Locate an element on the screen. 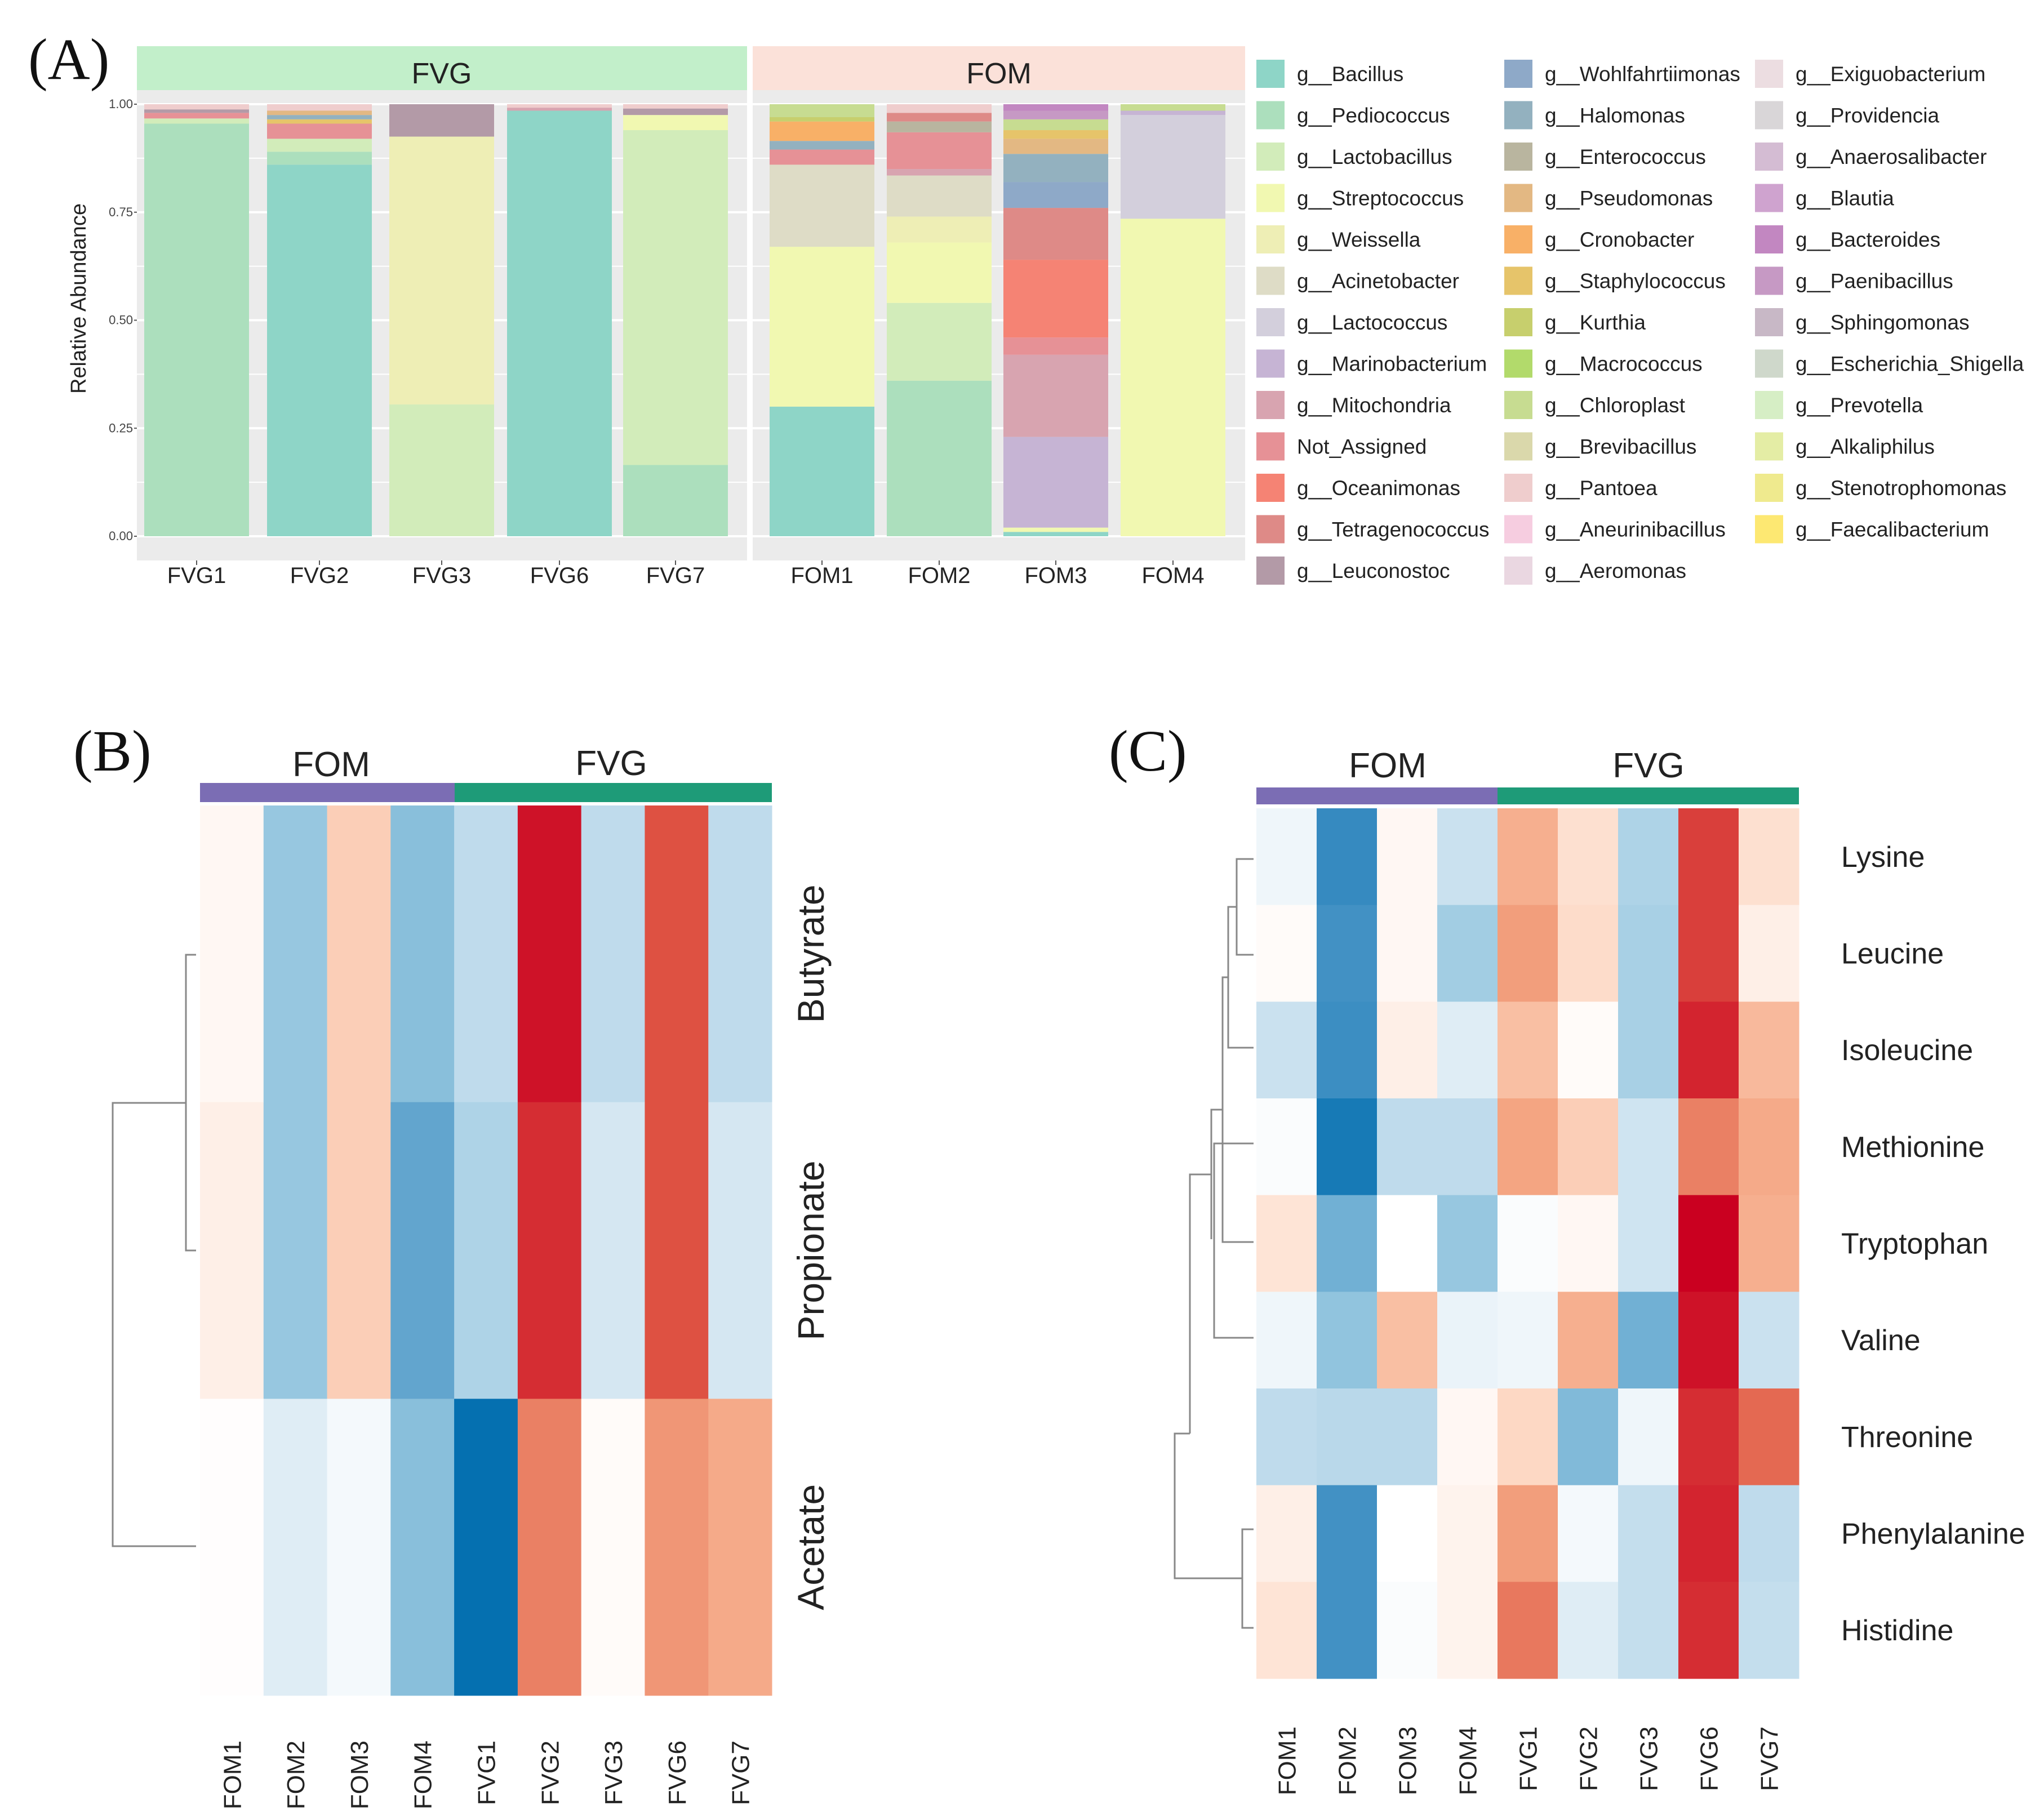  row-label: Histidine is located at coordinates (1897, 1630).